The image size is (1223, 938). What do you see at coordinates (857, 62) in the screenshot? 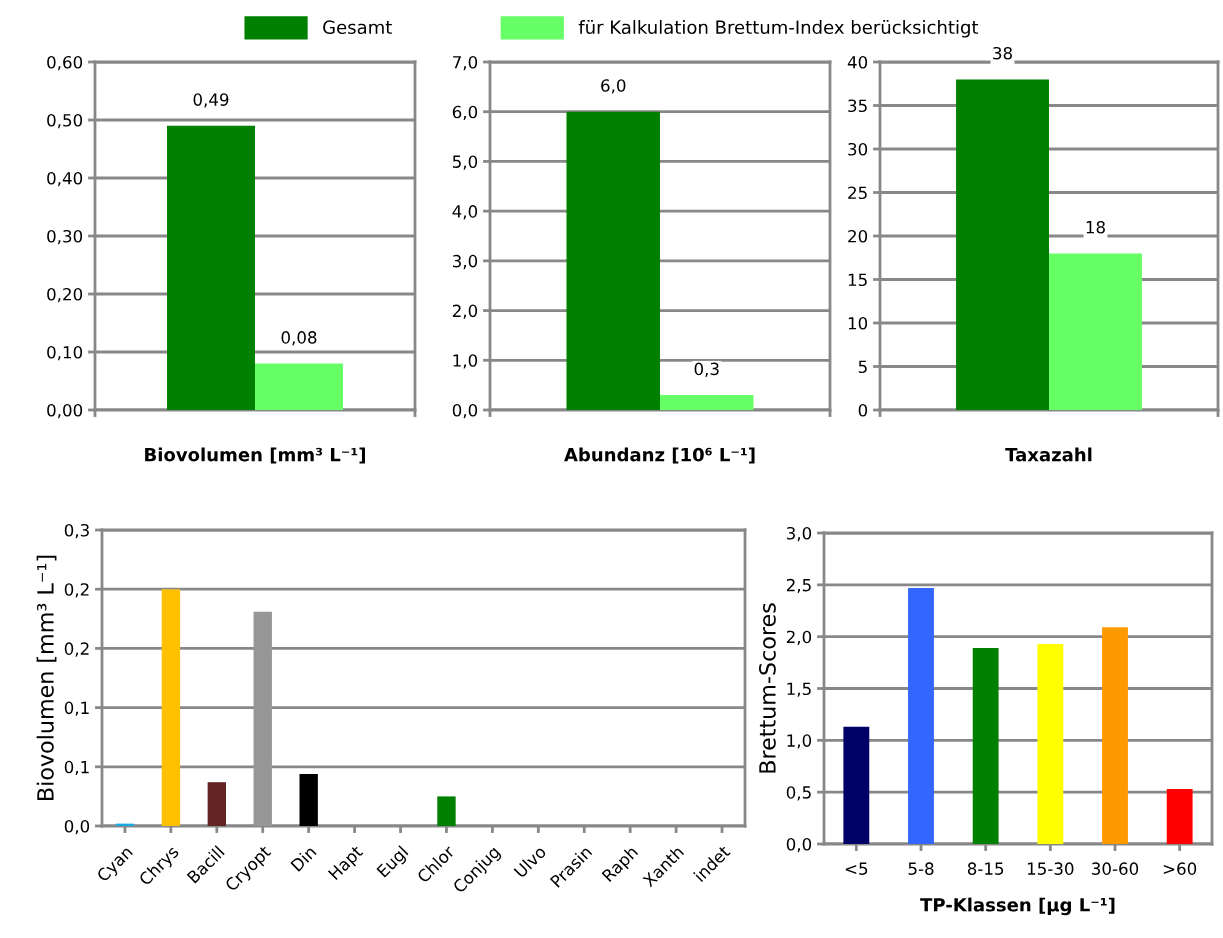
I see `y-tick-label: 40` at bounding box center [857, 62].